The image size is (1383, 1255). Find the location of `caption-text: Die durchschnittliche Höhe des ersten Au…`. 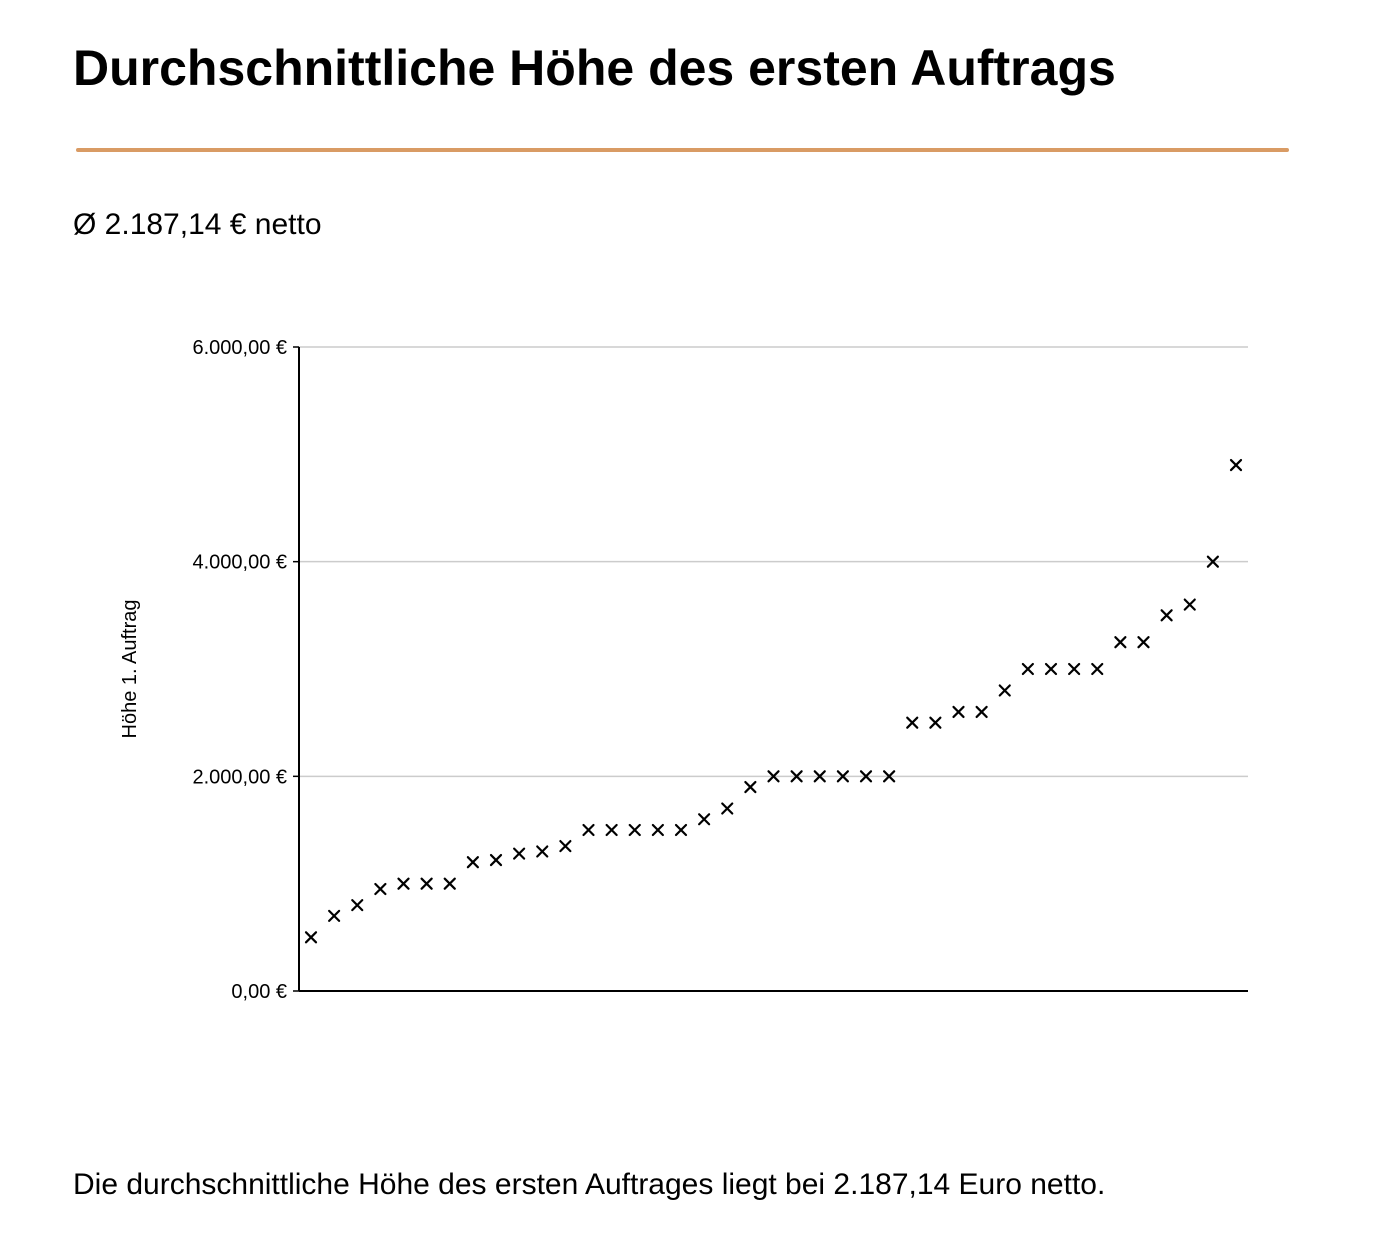

caption-text: Die durchschnittliche Höhe des ersten Au… is located at coordinates (589, 1184).